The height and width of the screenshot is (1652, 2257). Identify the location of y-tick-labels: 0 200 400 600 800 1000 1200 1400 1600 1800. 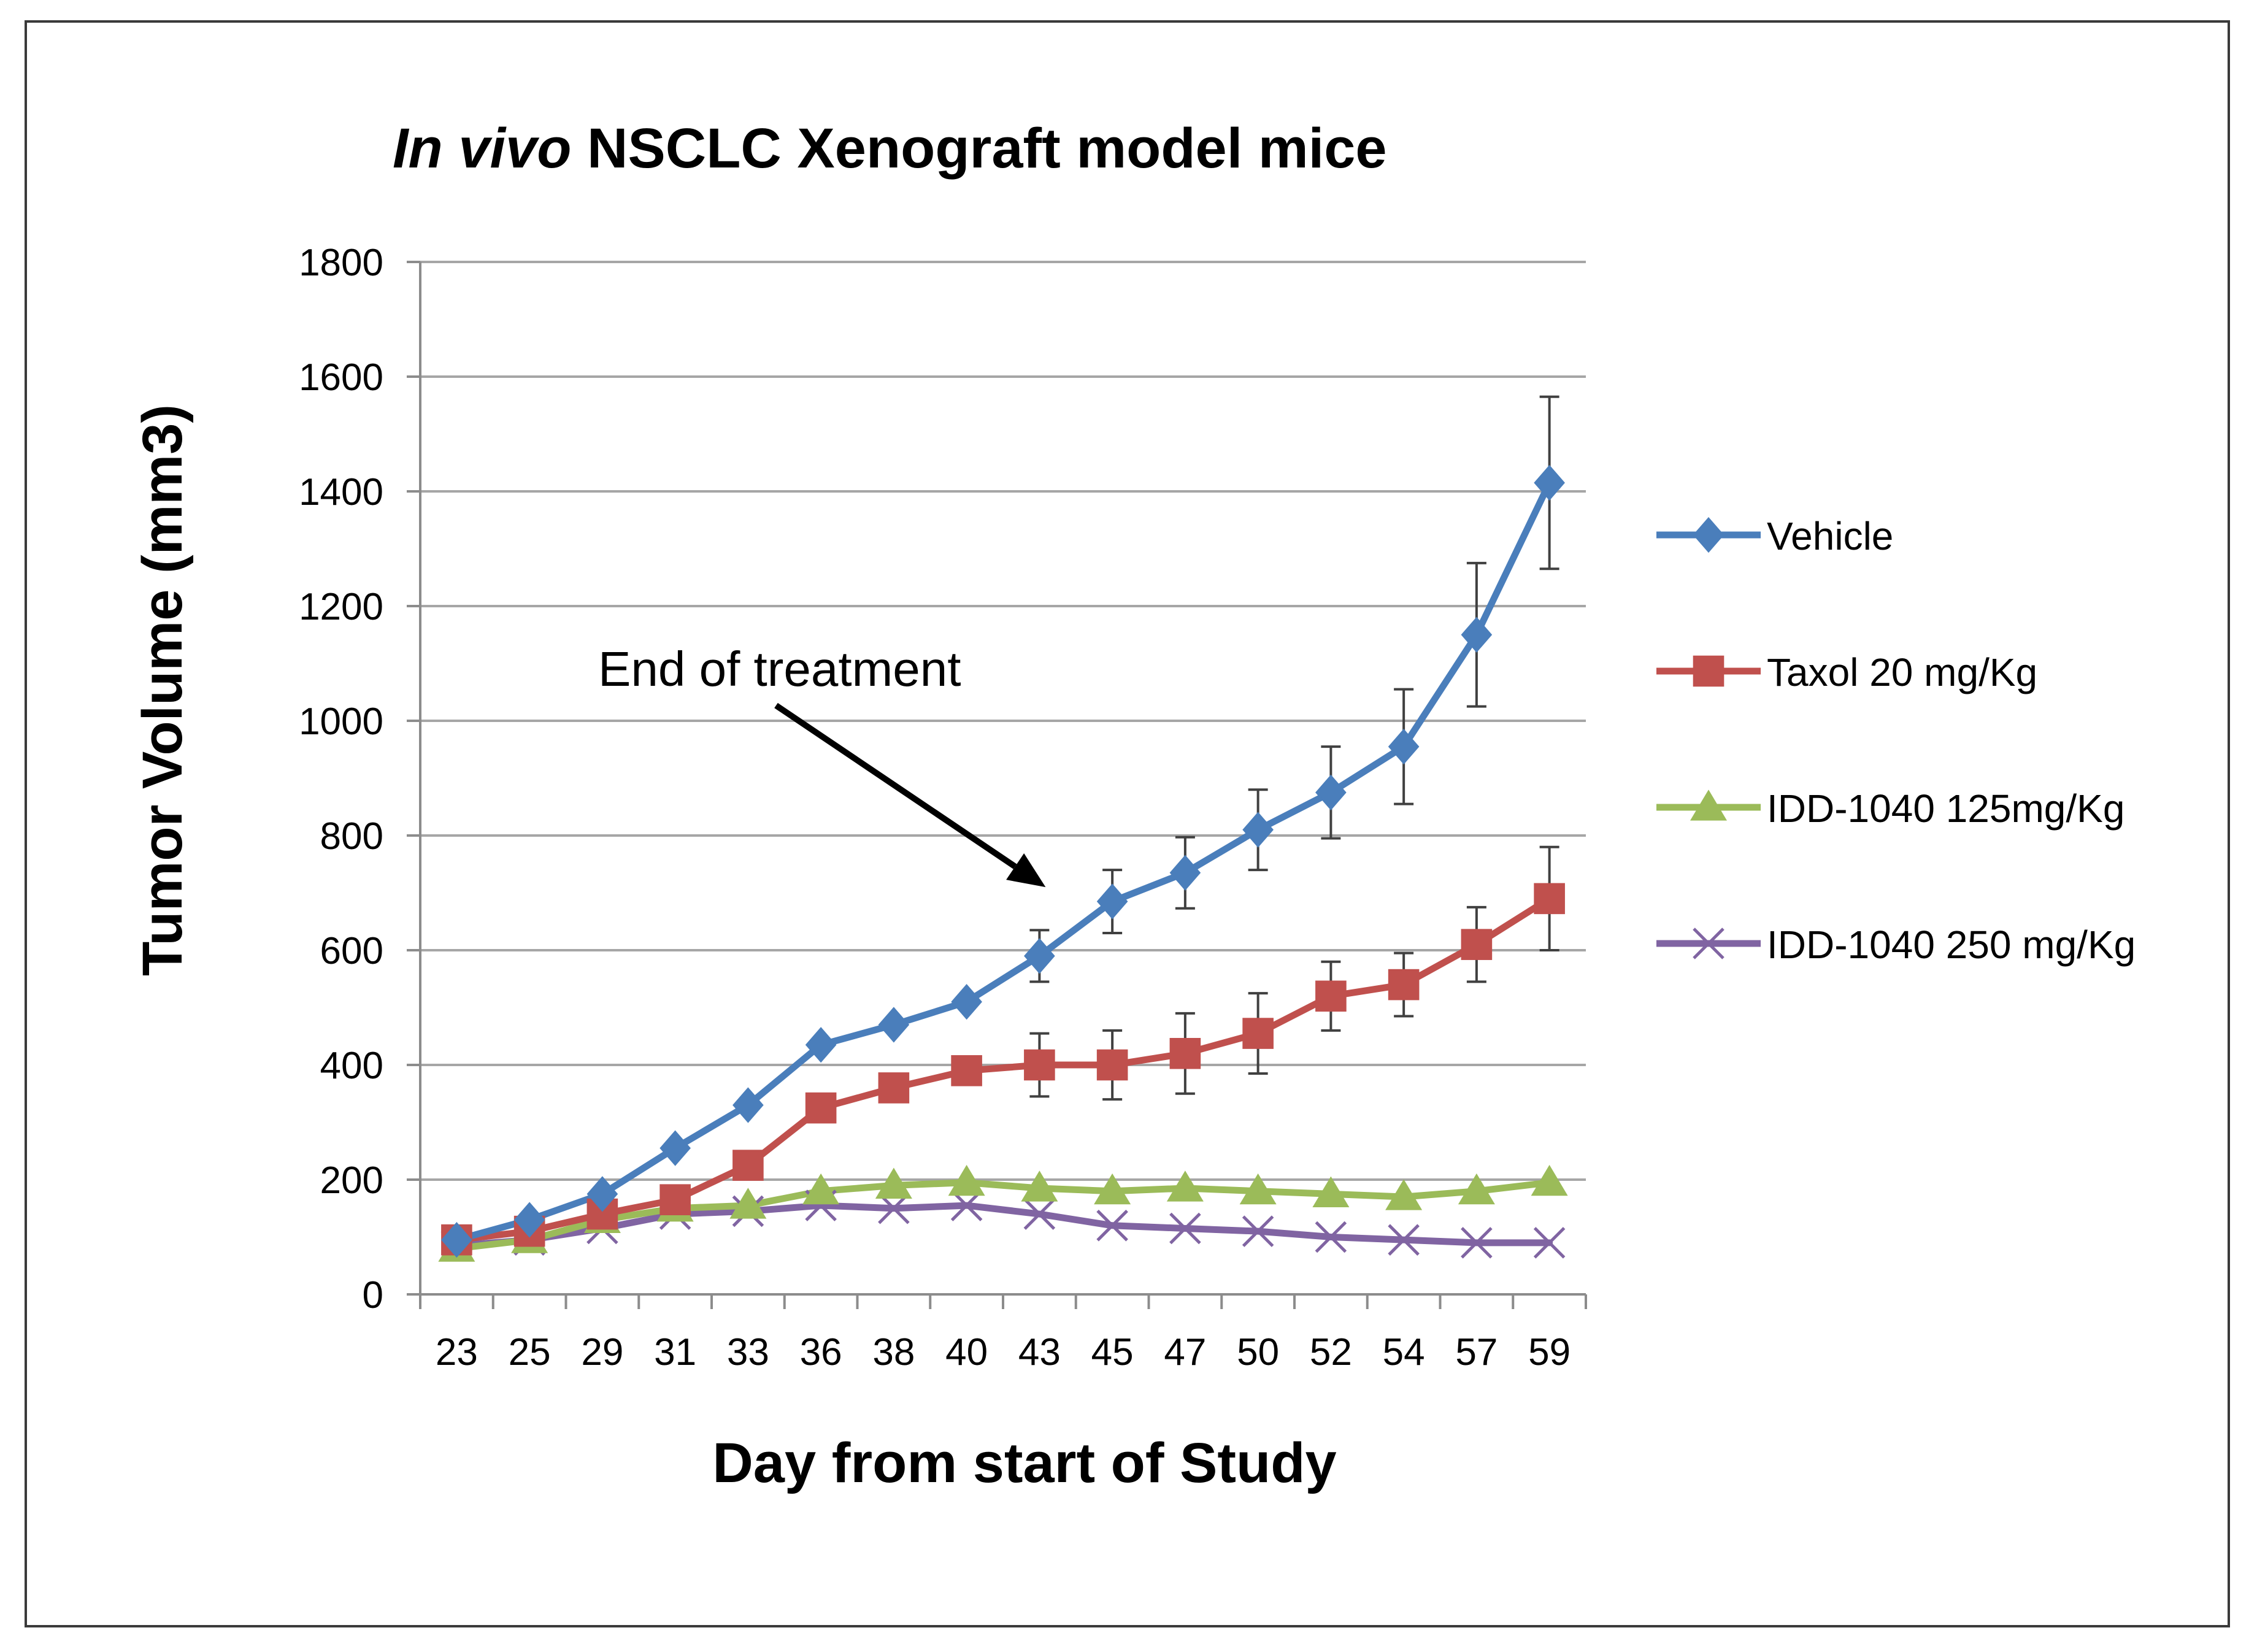
(341, 779).